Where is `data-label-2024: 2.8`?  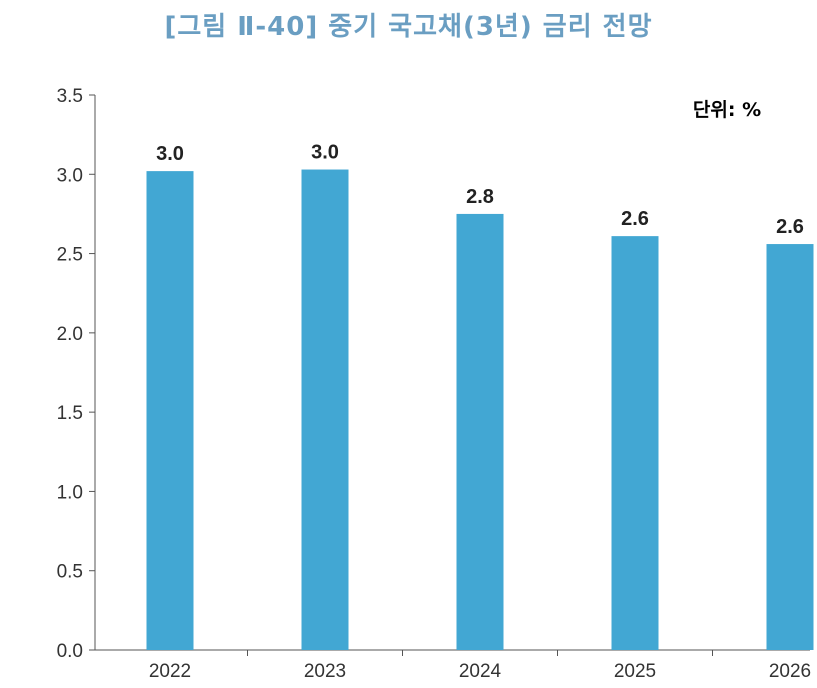 data-label-2024: 2.8 is located at coordinates (480, 197).